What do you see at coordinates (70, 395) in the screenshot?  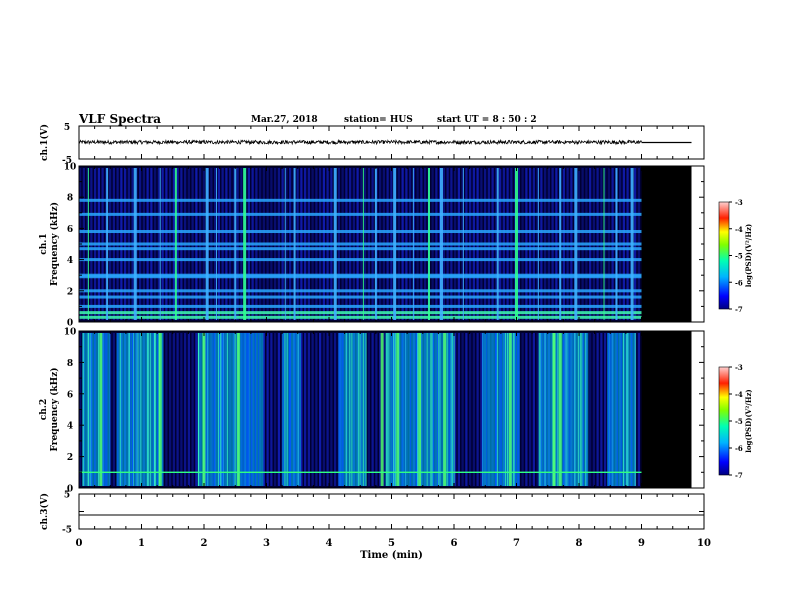 I see `y-tick-label: 6` at bounding box center [70, 395].